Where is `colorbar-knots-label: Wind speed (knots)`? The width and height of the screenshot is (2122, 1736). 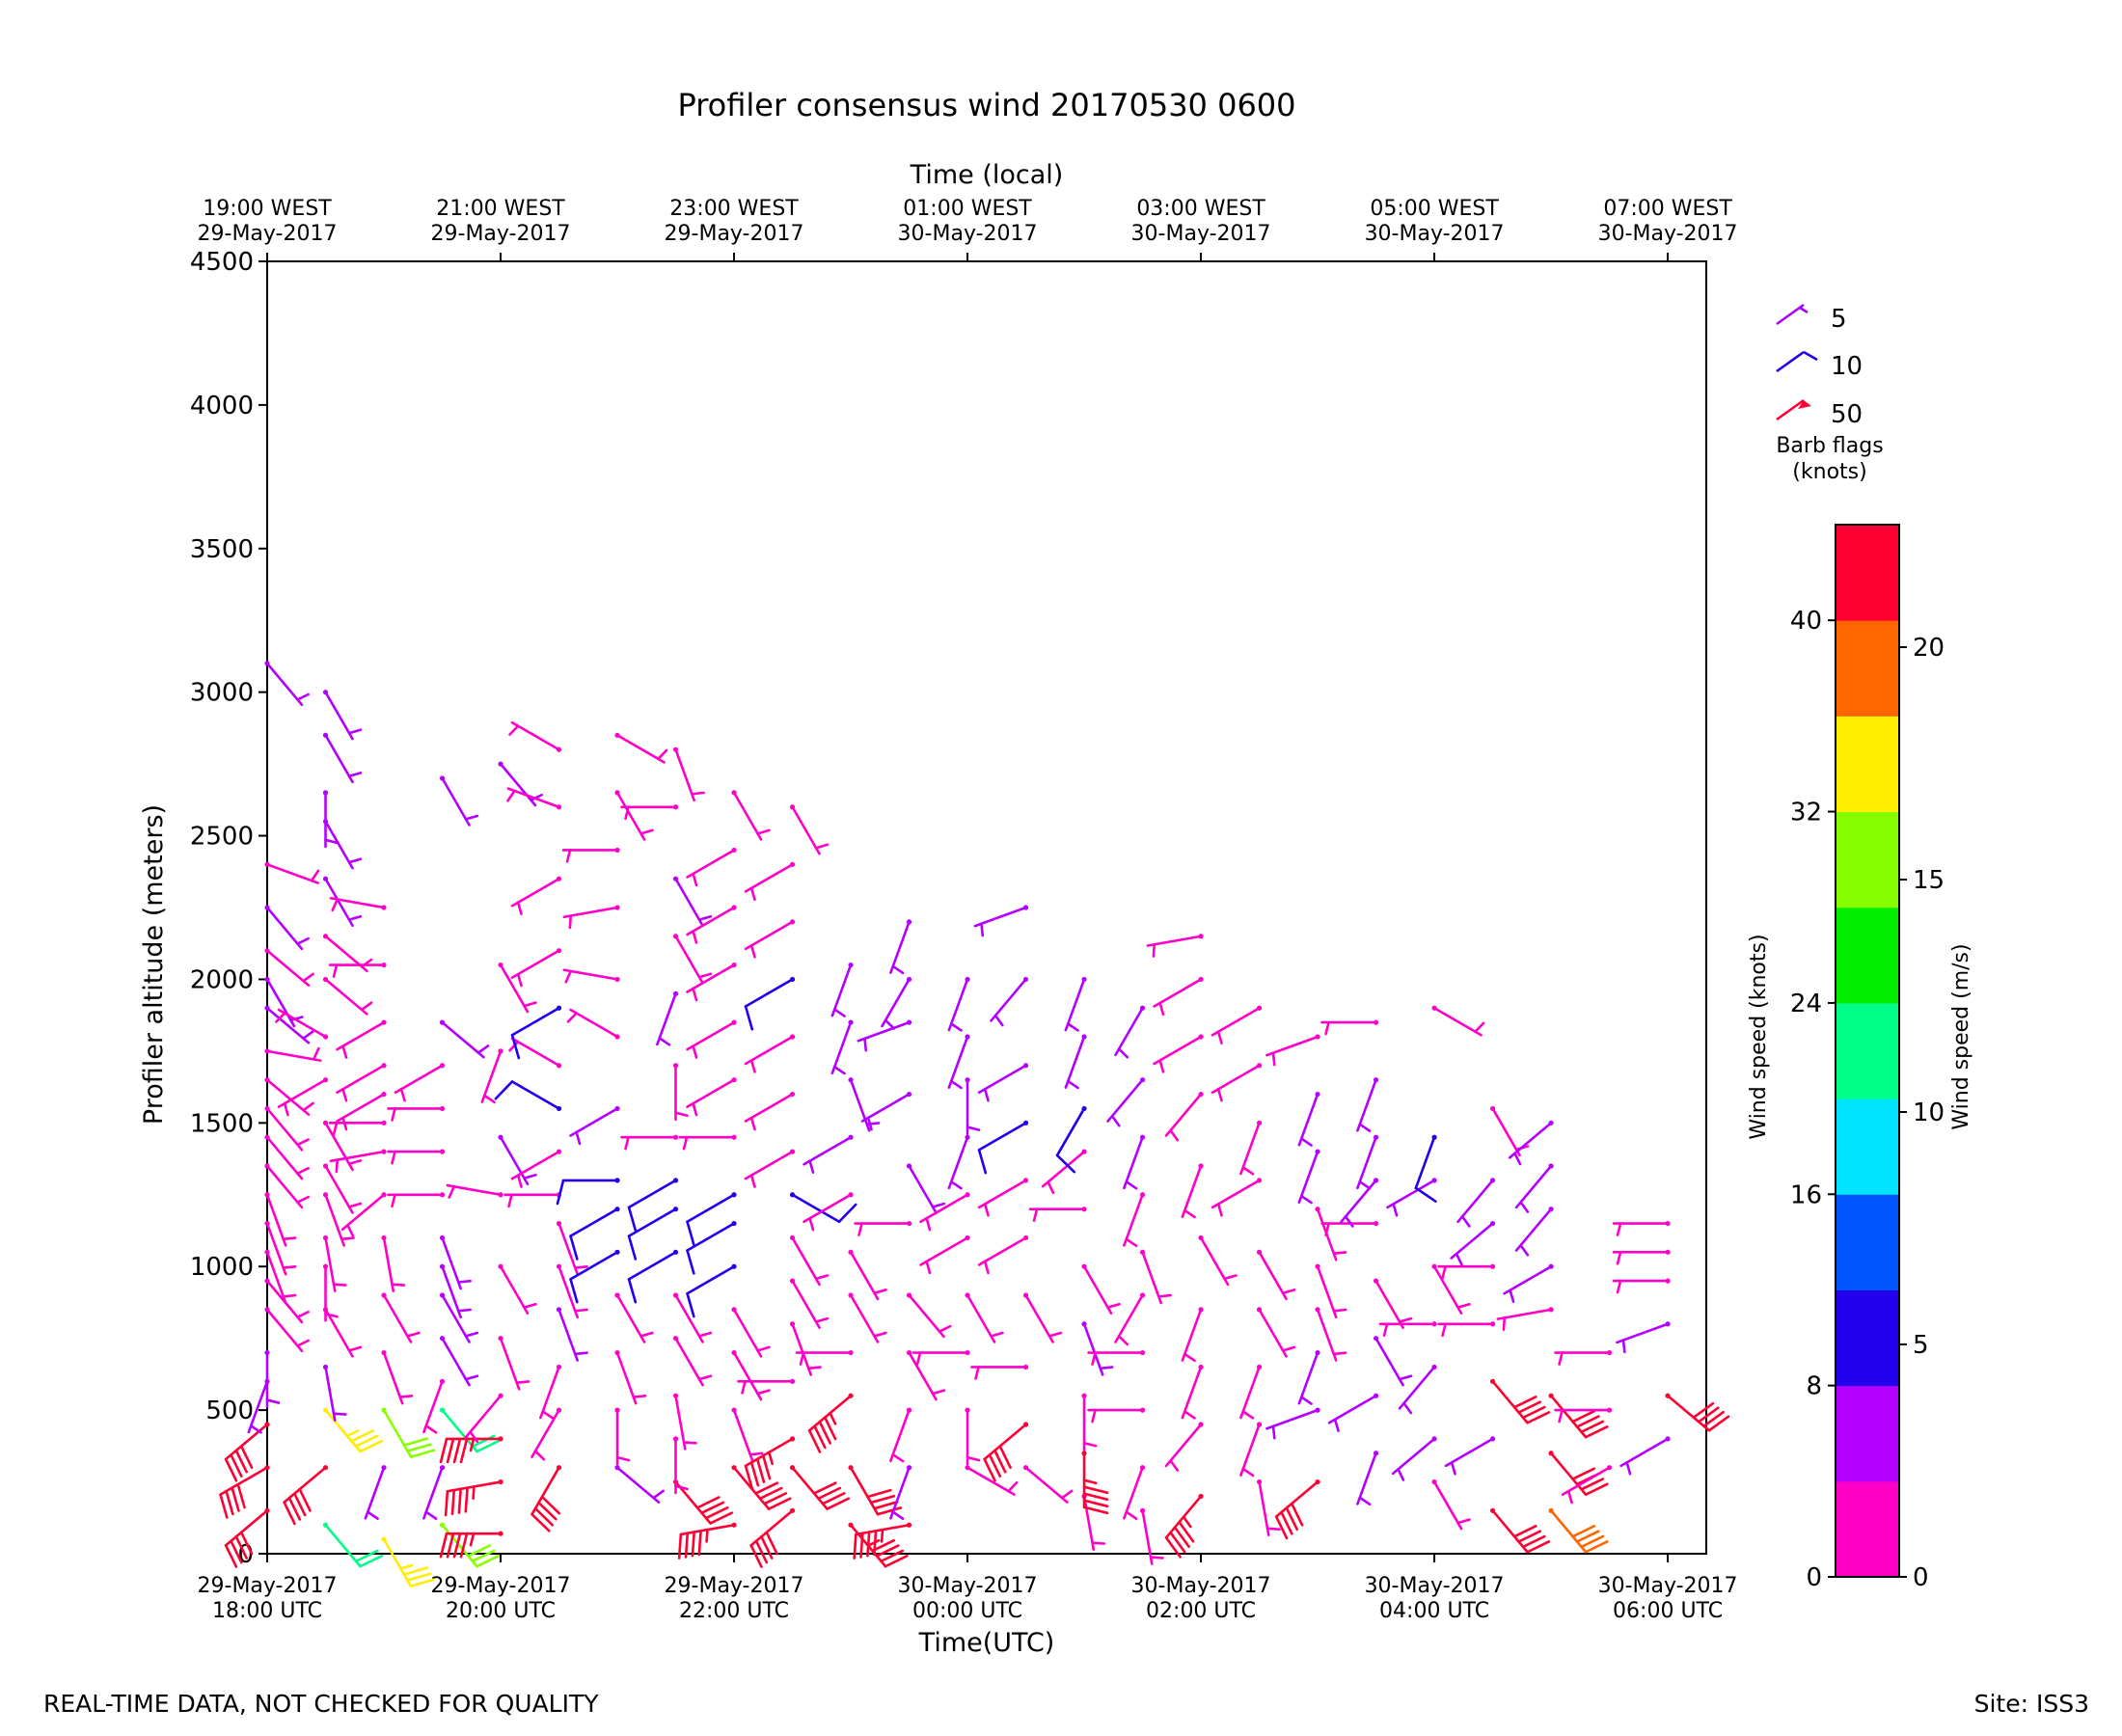
colorbar-knots-label: Wind speed (knots) is located at coordinates (1759, 1037).